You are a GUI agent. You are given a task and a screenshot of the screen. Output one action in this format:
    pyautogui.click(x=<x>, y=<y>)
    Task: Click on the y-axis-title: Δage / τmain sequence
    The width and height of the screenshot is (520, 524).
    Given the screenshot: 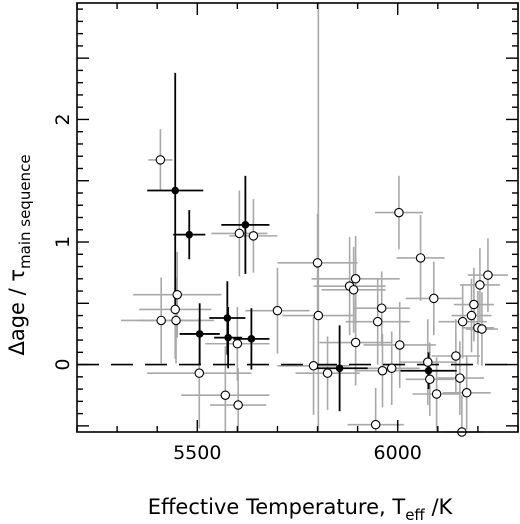 What is the action you would take?
    pyautogui.click(x=19, y=254)
    